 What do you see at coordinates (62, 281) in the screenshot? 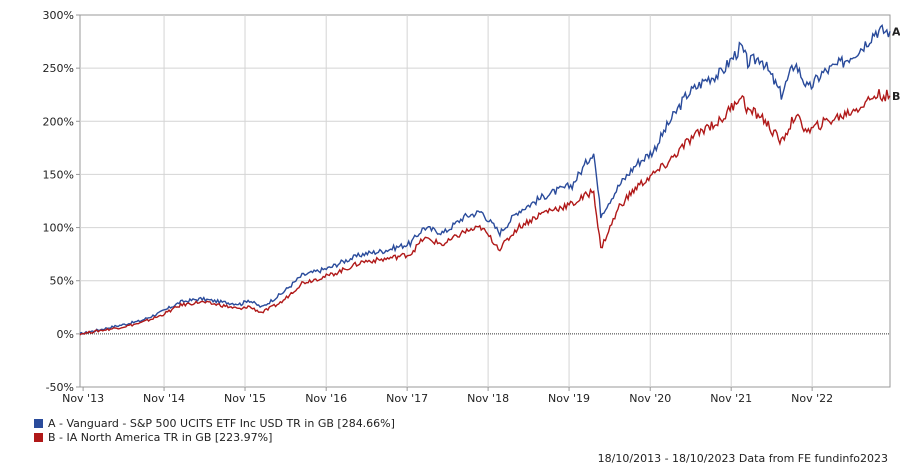
I see `y-tick-label: 50%` at bounding box center [62, 281].